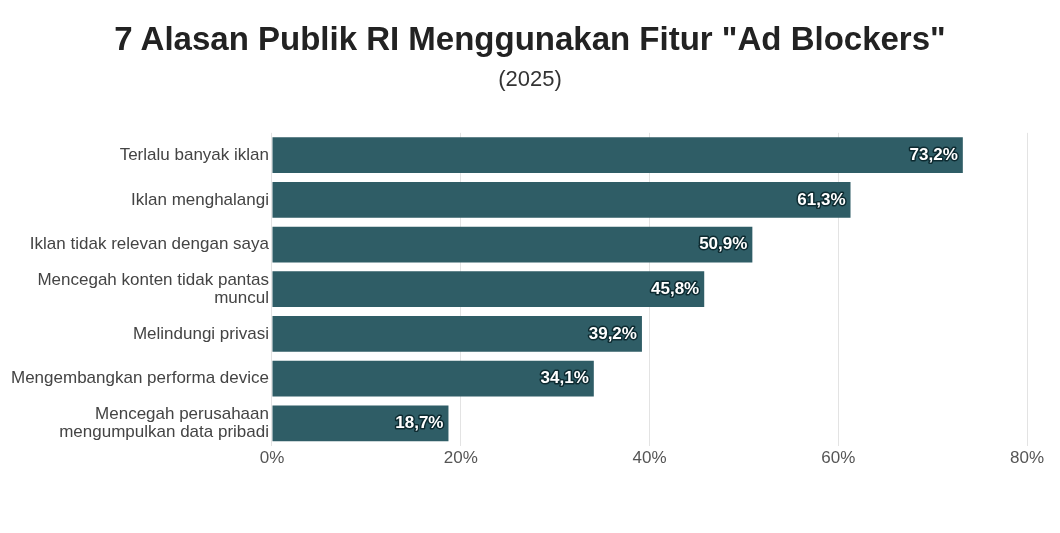 Image resolution: width=1060 pixels, height=533 pixels. I want to click on y-tick-label: Iklan menghalangi, so click(200, 199).